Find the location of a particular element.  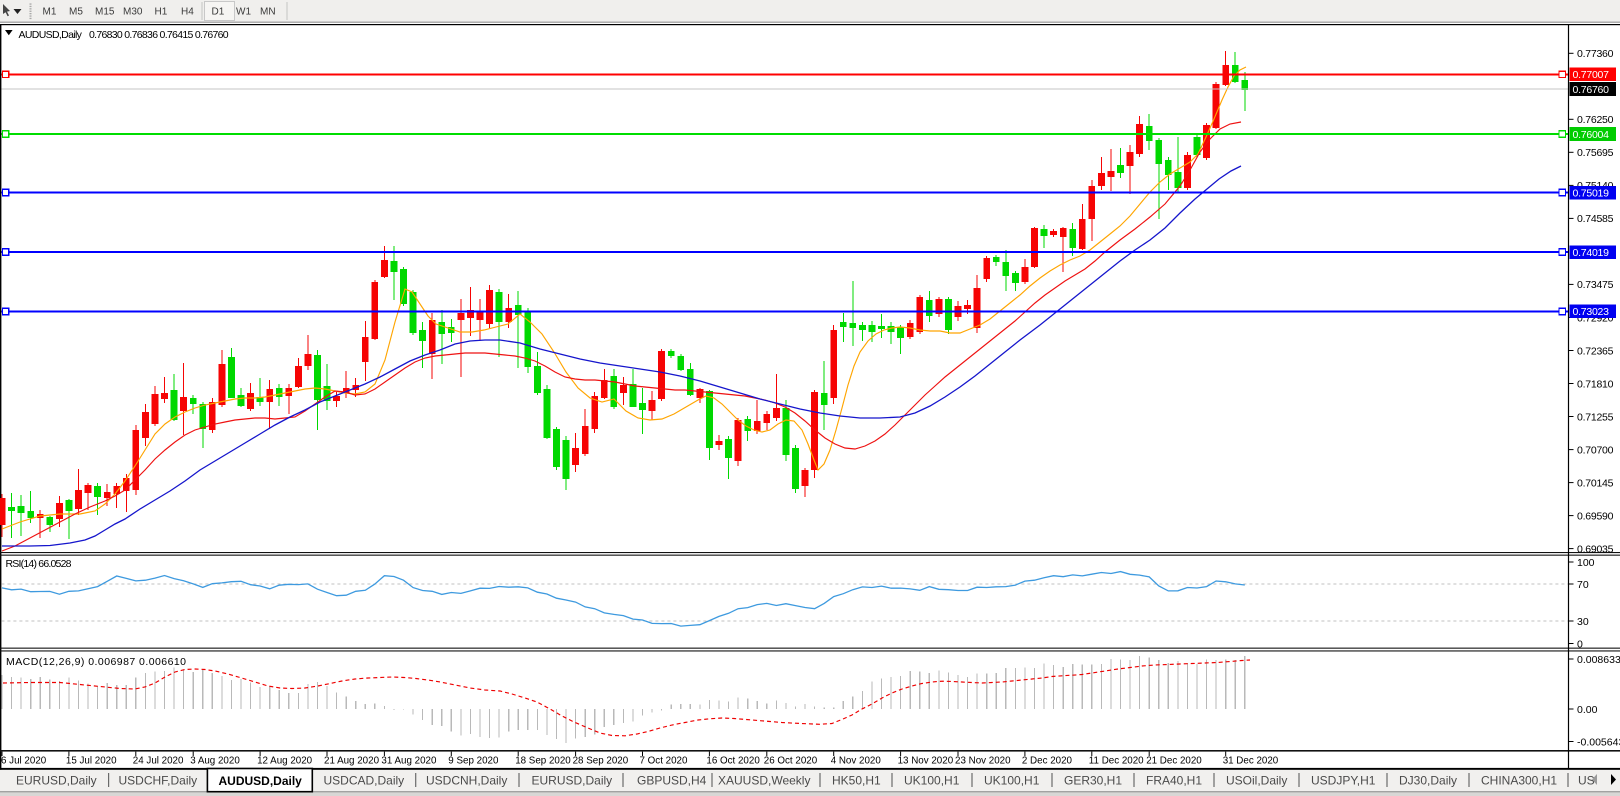

svg-text: 0.74585 is located at coordinates (1595, 219).